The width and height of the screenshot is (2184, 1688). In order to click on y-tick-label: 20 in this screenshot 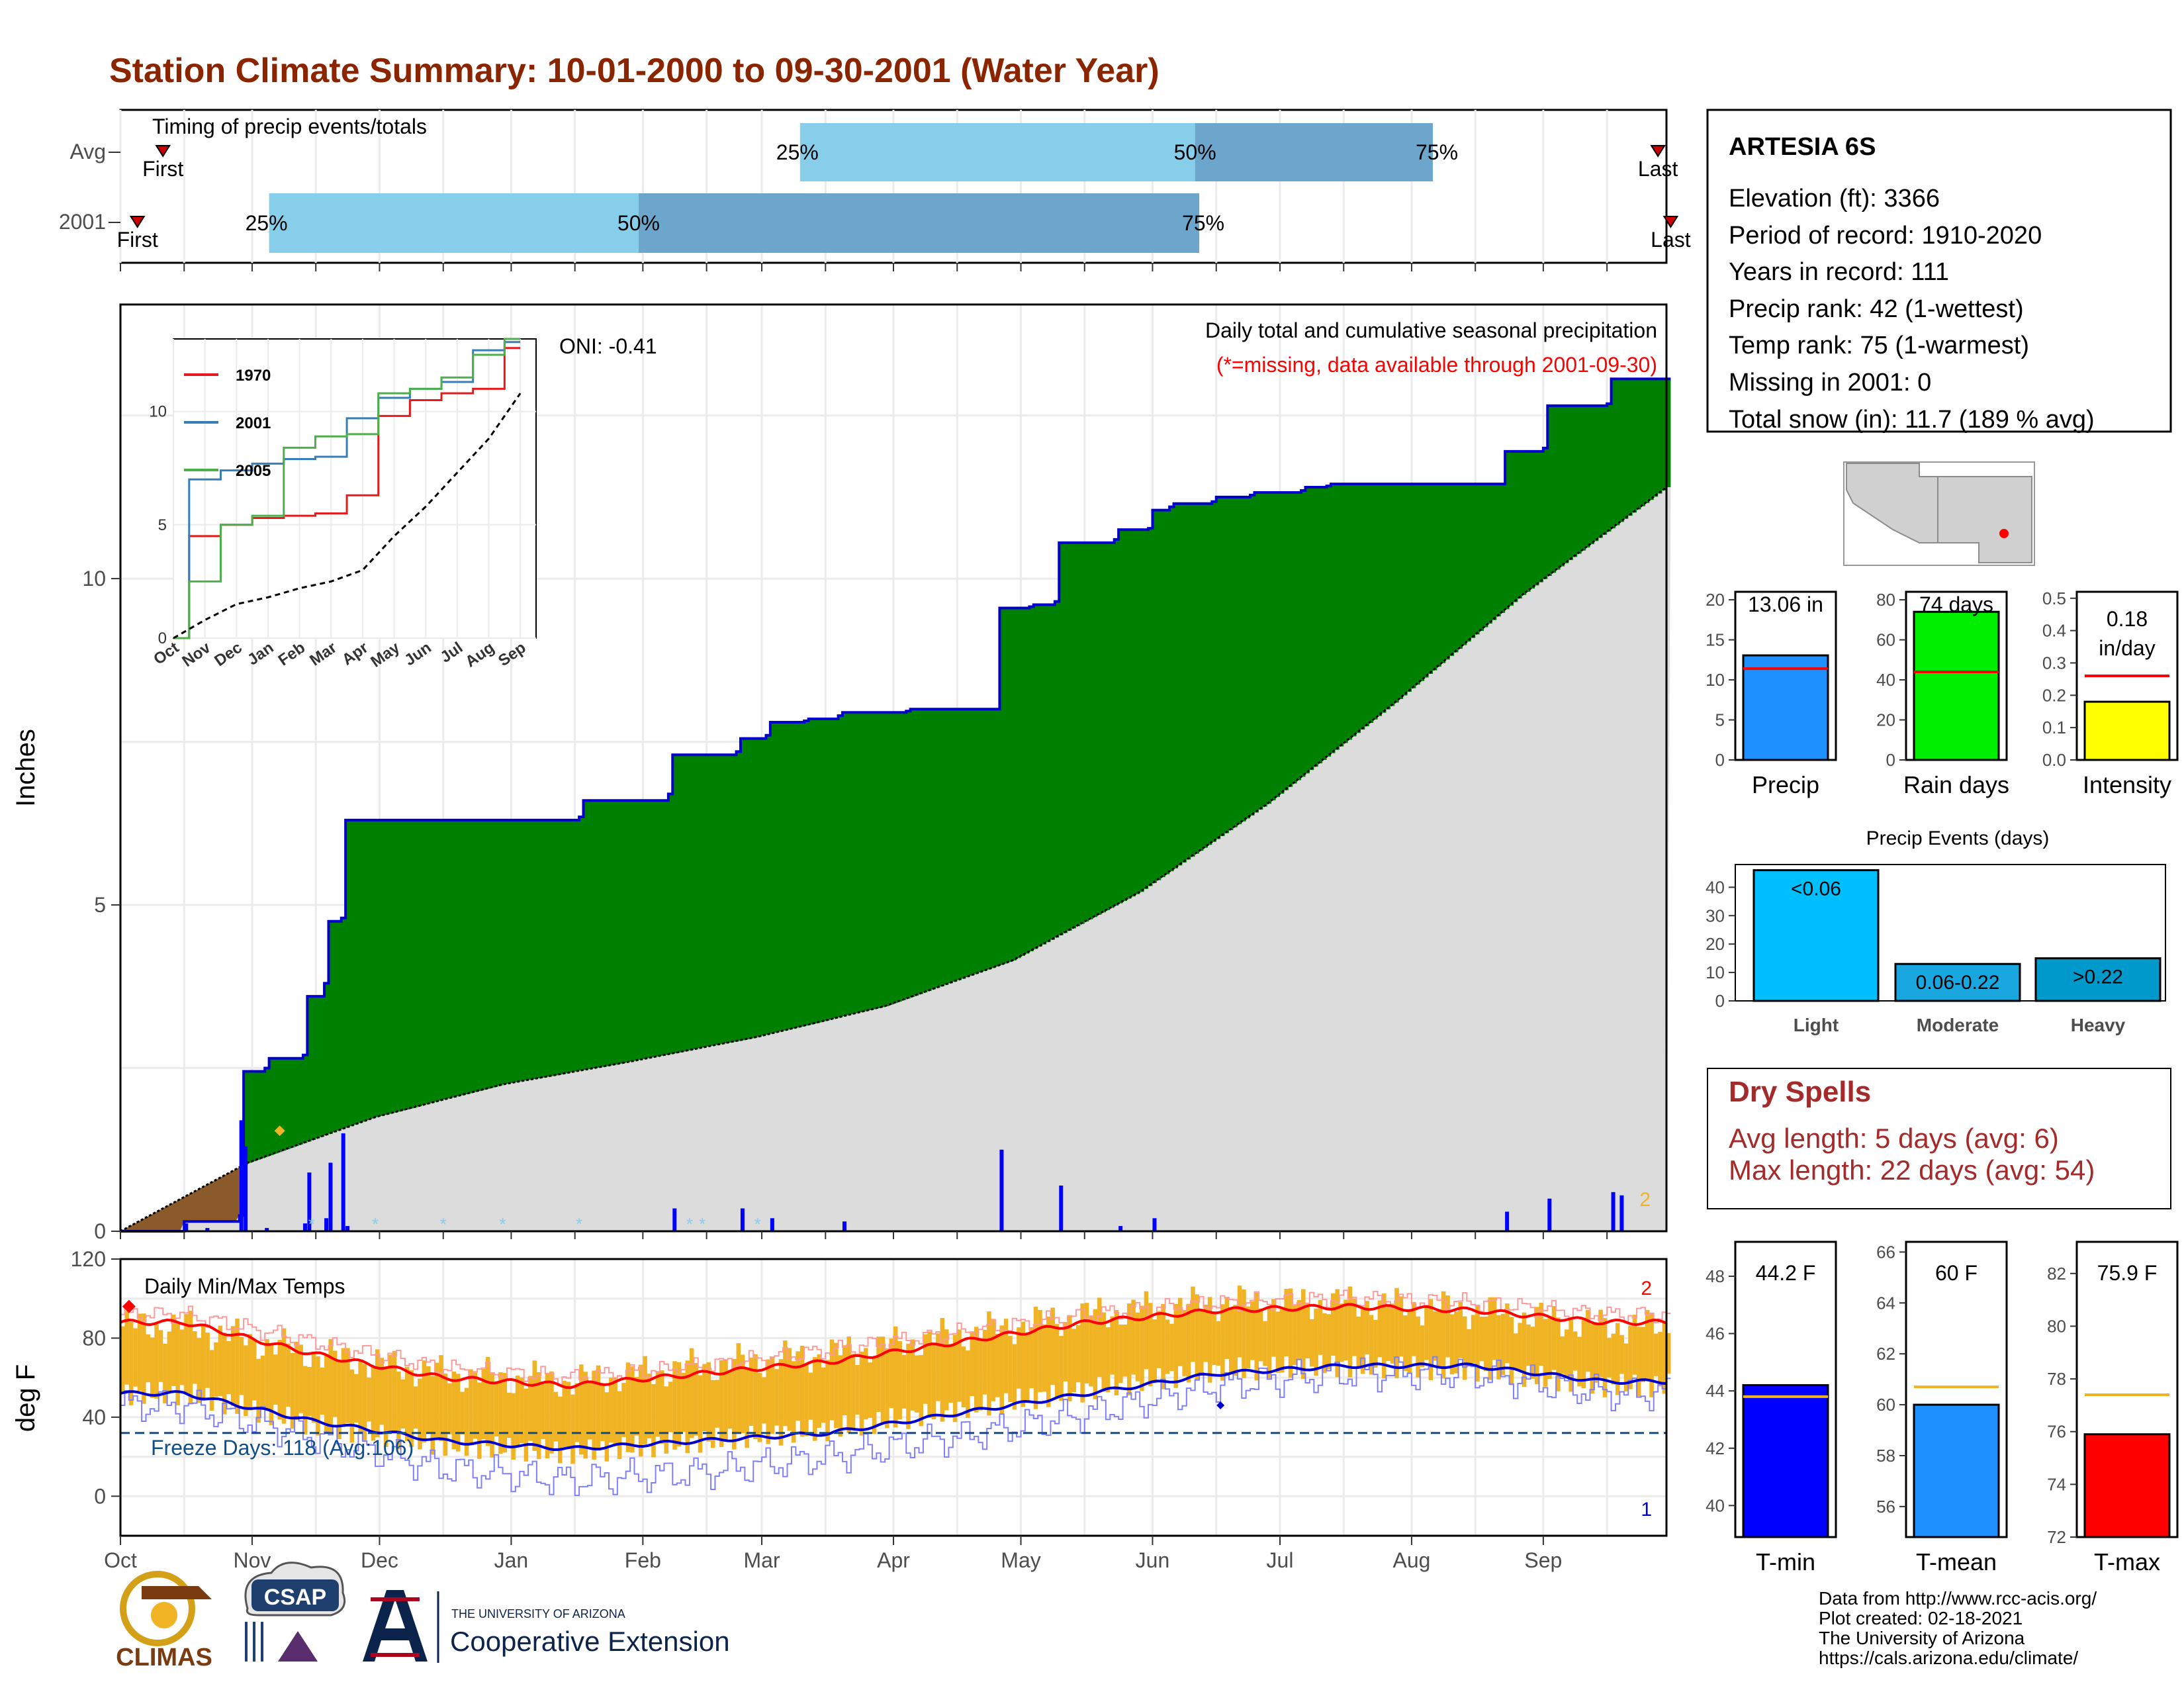, I will do `click(1715, 944)`.